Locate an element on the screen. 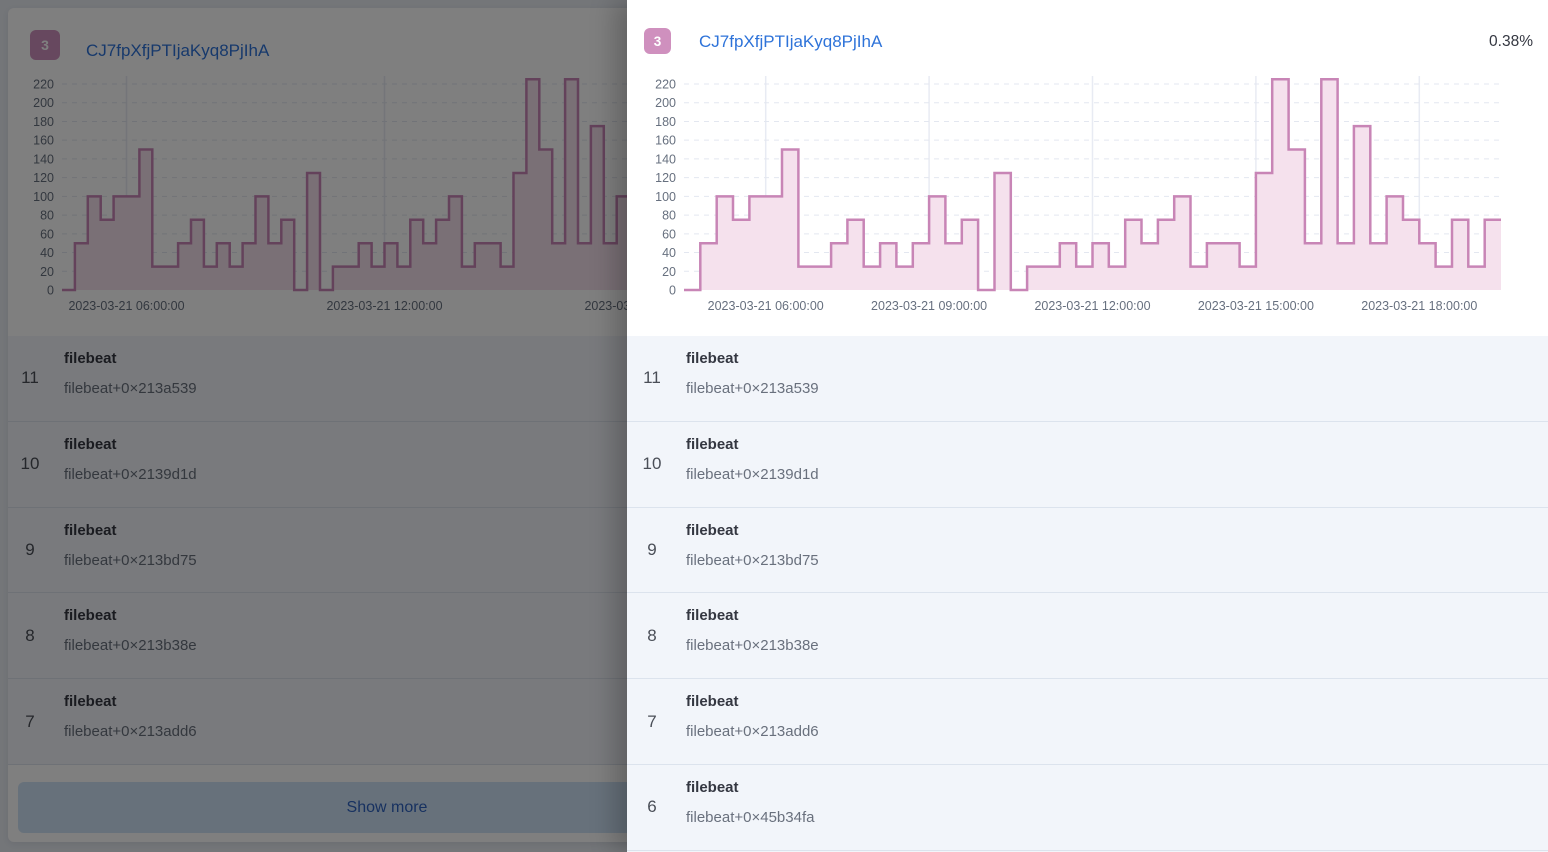 This screenshot has height=852, width=1548. frame-rank: 10 is located at coordinates (652, 464).